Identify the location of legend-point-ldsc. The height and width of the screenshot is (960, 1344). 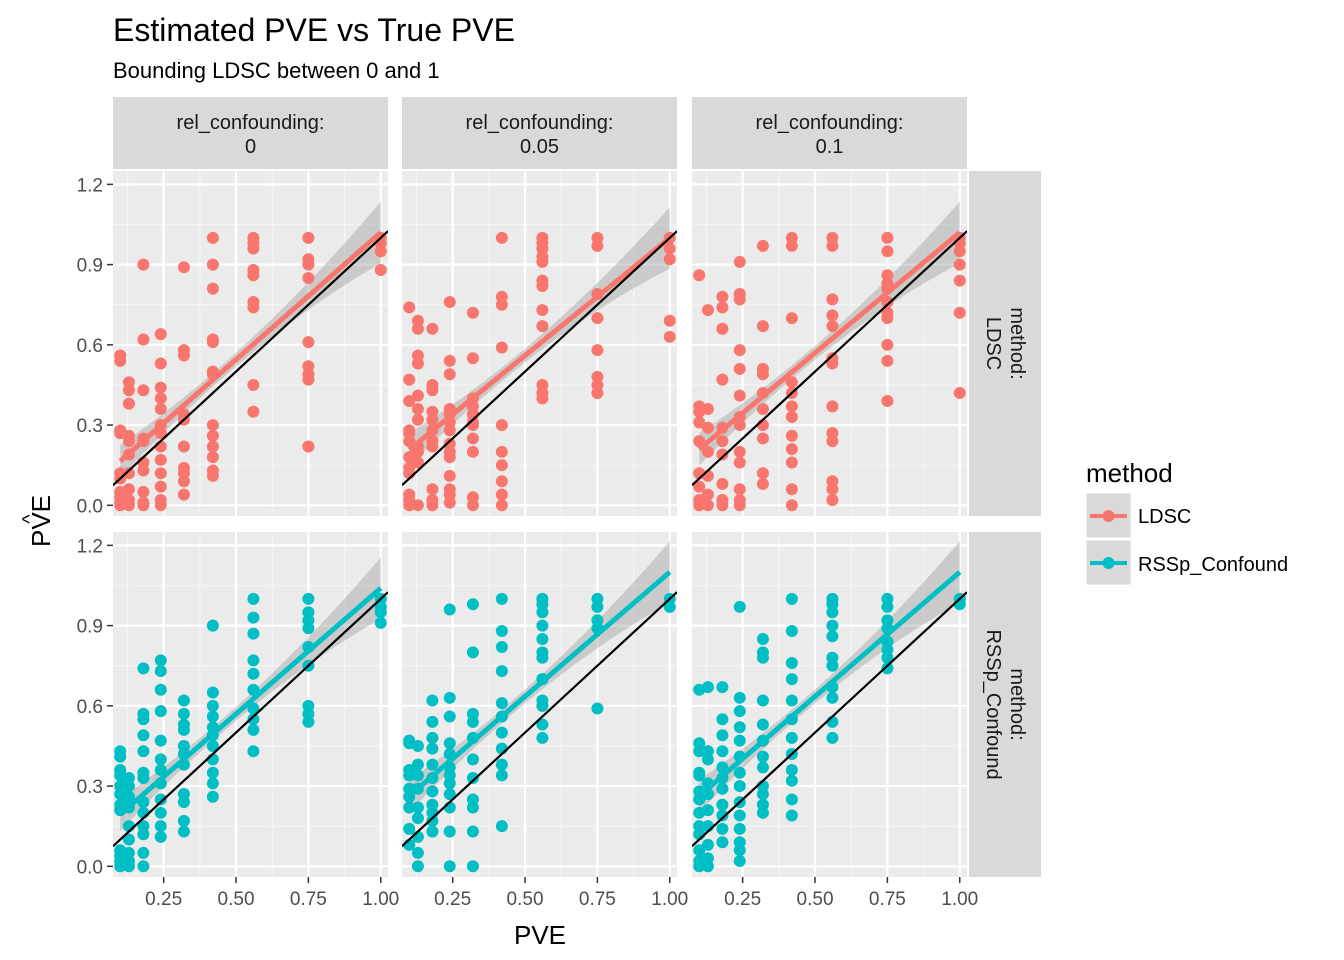
(1108, 516).